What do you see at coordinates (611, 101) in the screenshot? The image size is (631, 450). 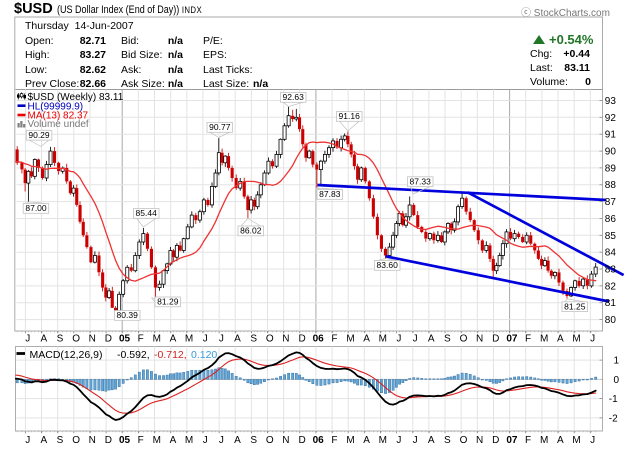 I see `svg-text: 93` at bounding box center [611, 101].